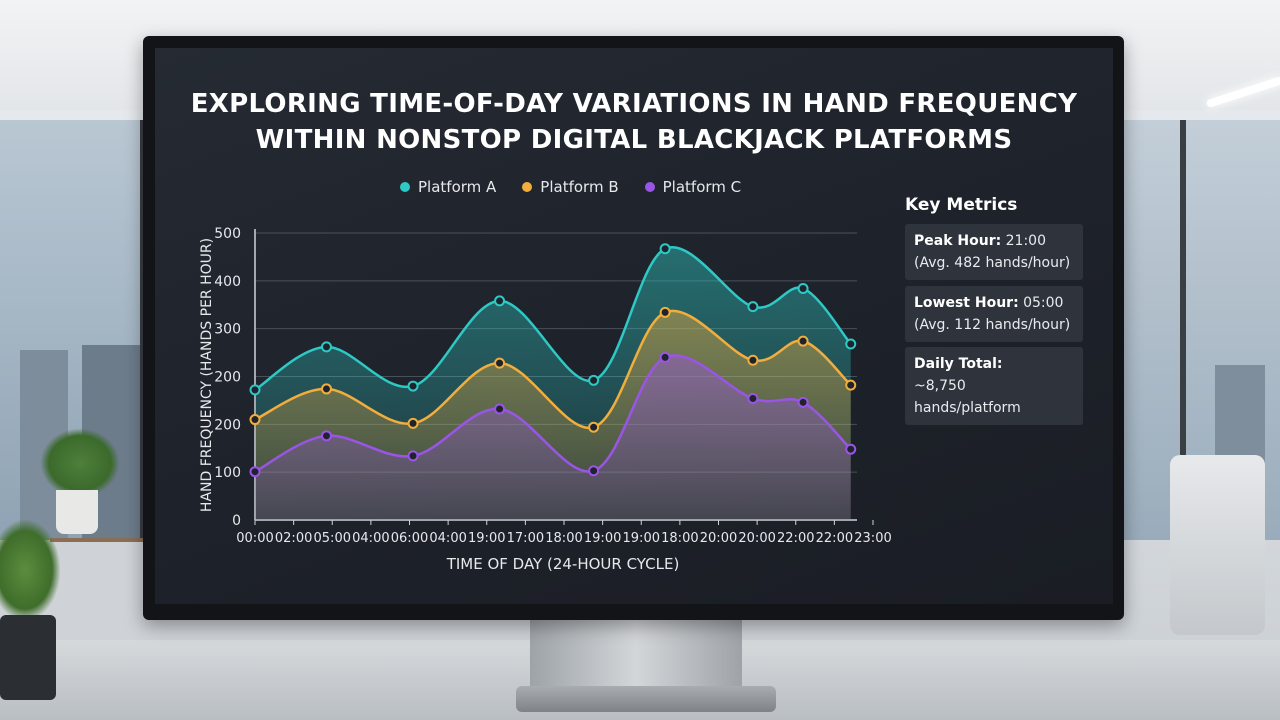 The image size is (1280, 720). I want to click on metric-subtext: (Avg. 112 hands/hour), so click(992, 325).